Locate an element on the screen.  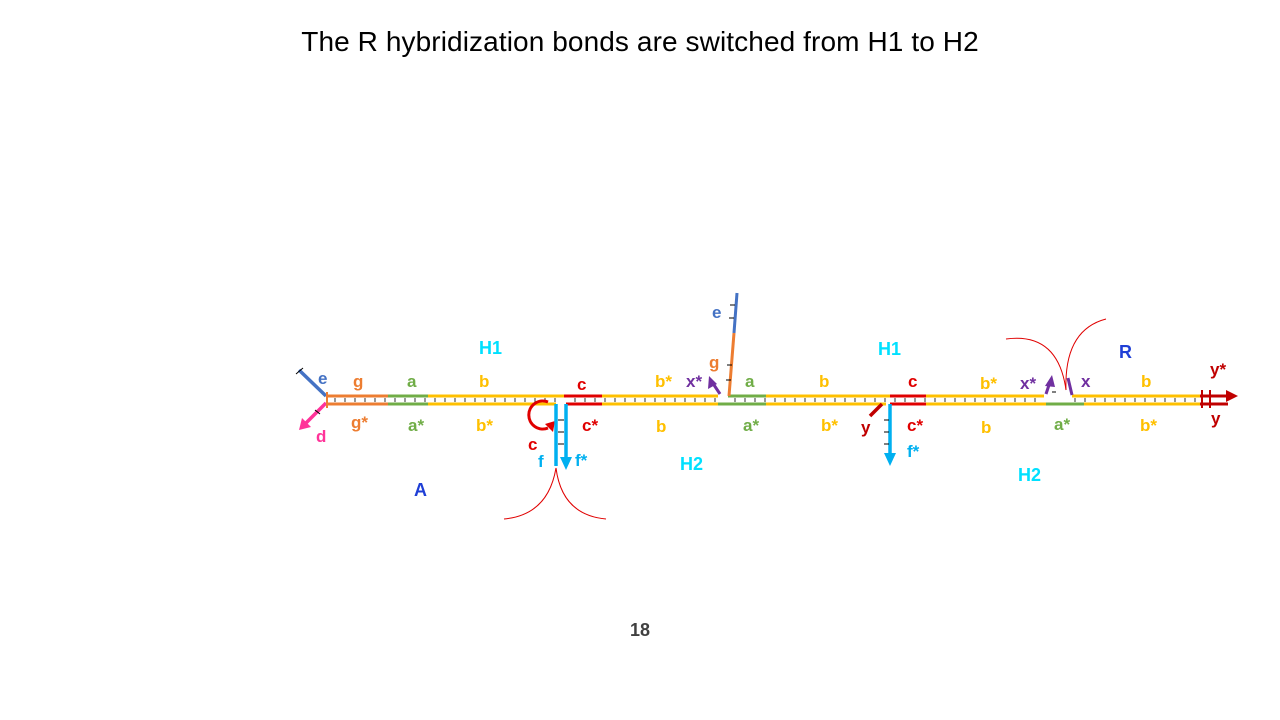
label-b-star-bottom-3: b* is located at coordinates (1148, 425).